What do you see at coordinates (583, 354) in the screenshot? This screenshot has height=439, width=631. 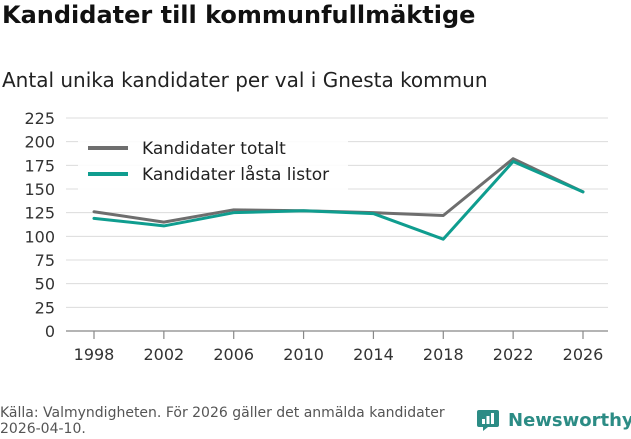 I see `x-tick-label: 2026` at bounding box center [583, 354].